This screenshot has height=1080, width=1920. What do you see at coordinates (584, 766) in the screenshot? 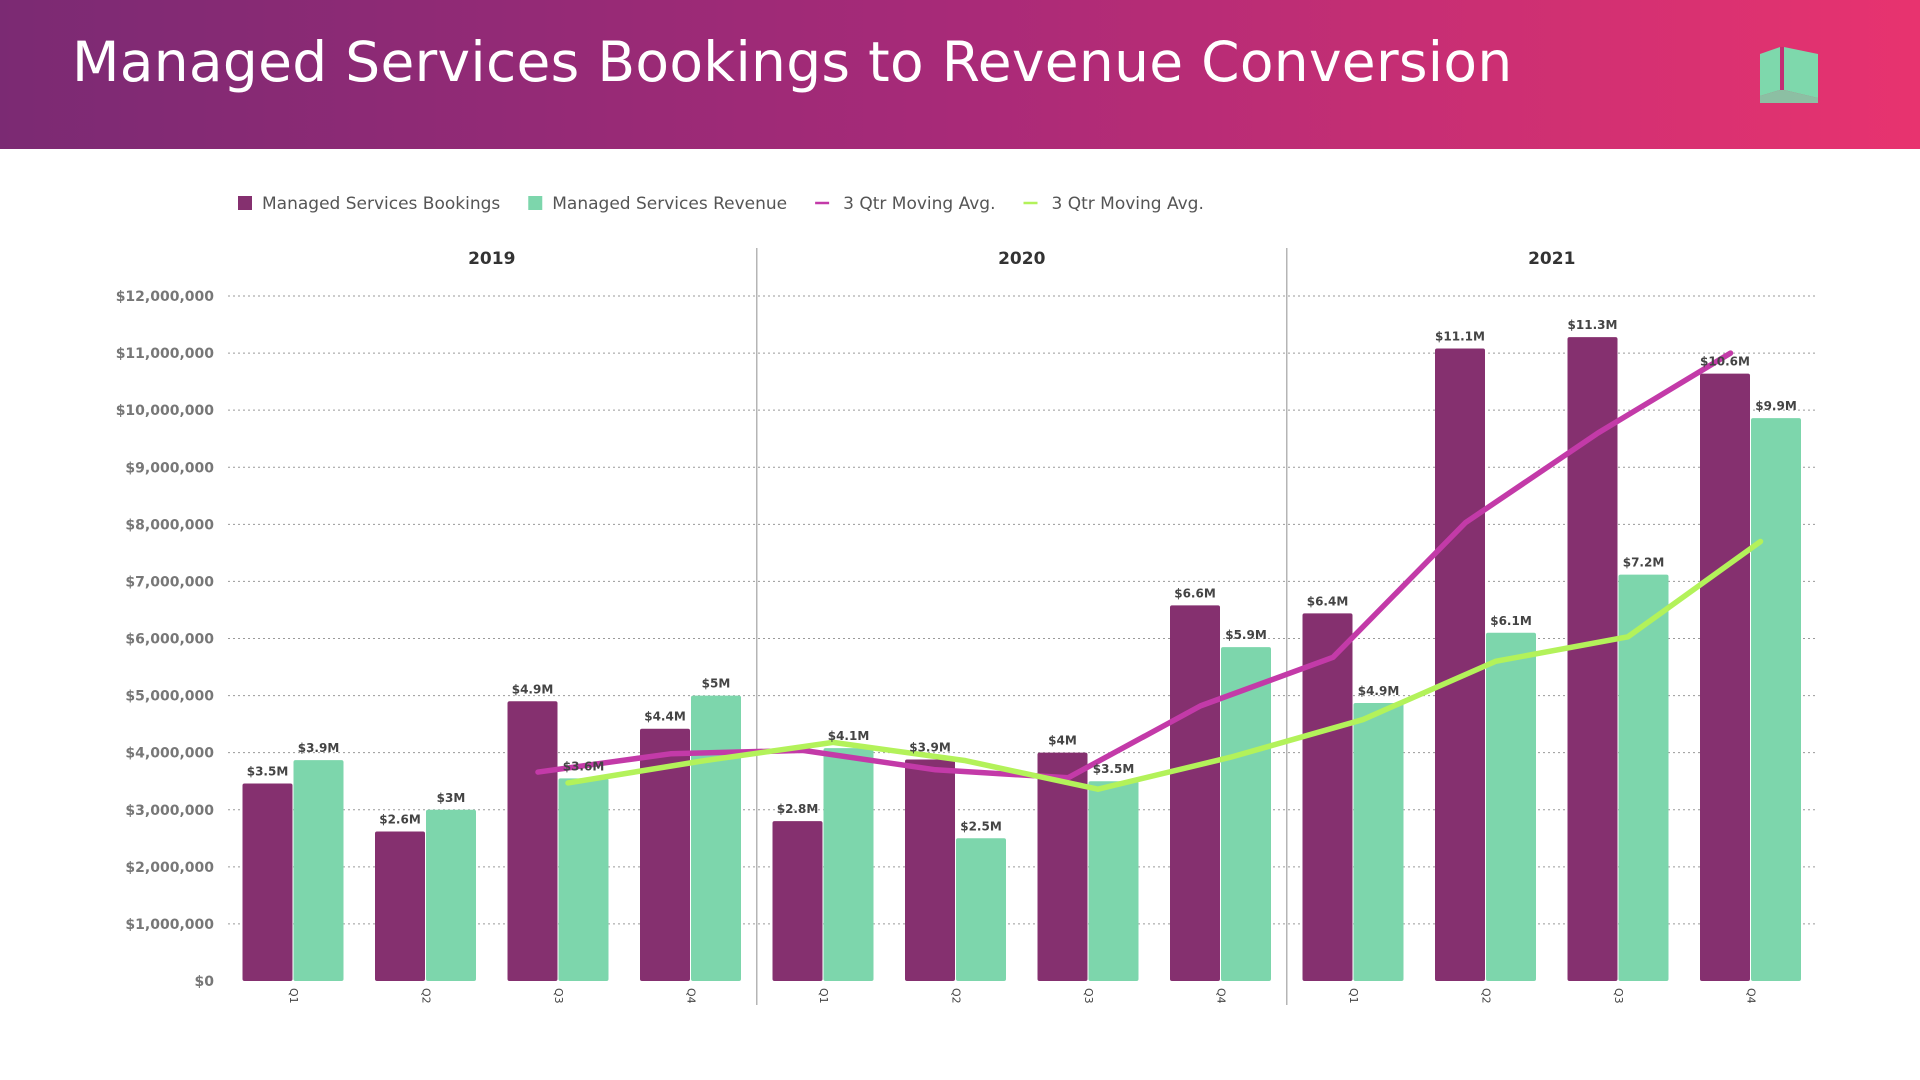
I see `revenue-data-label: $3.6M` at bounding box center [584, 766].